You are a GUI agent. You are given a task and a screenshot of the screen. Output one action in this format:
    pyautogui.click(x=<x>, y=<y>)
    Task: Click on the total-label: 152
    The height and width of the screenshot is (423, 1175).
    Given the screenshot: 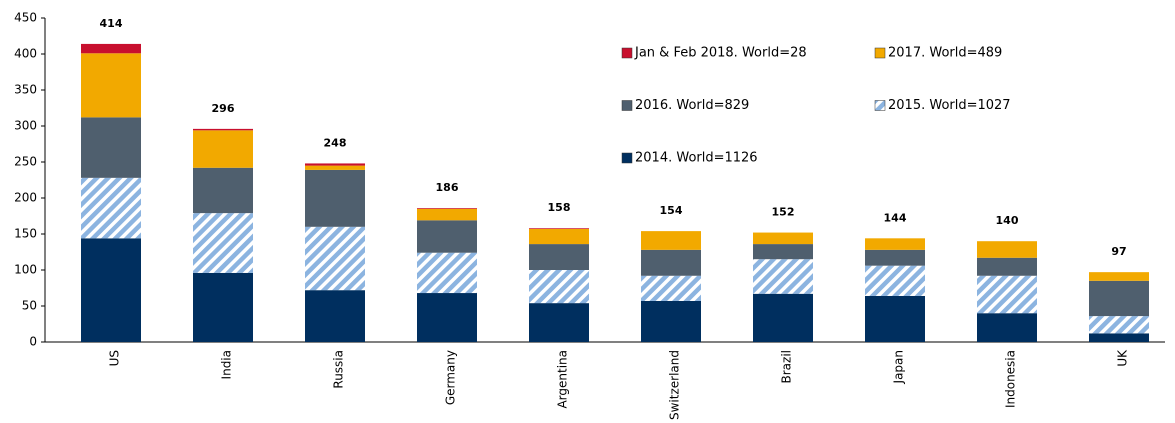 What is the action you would take?
    pyautogui.click(x=783, y=212)
    